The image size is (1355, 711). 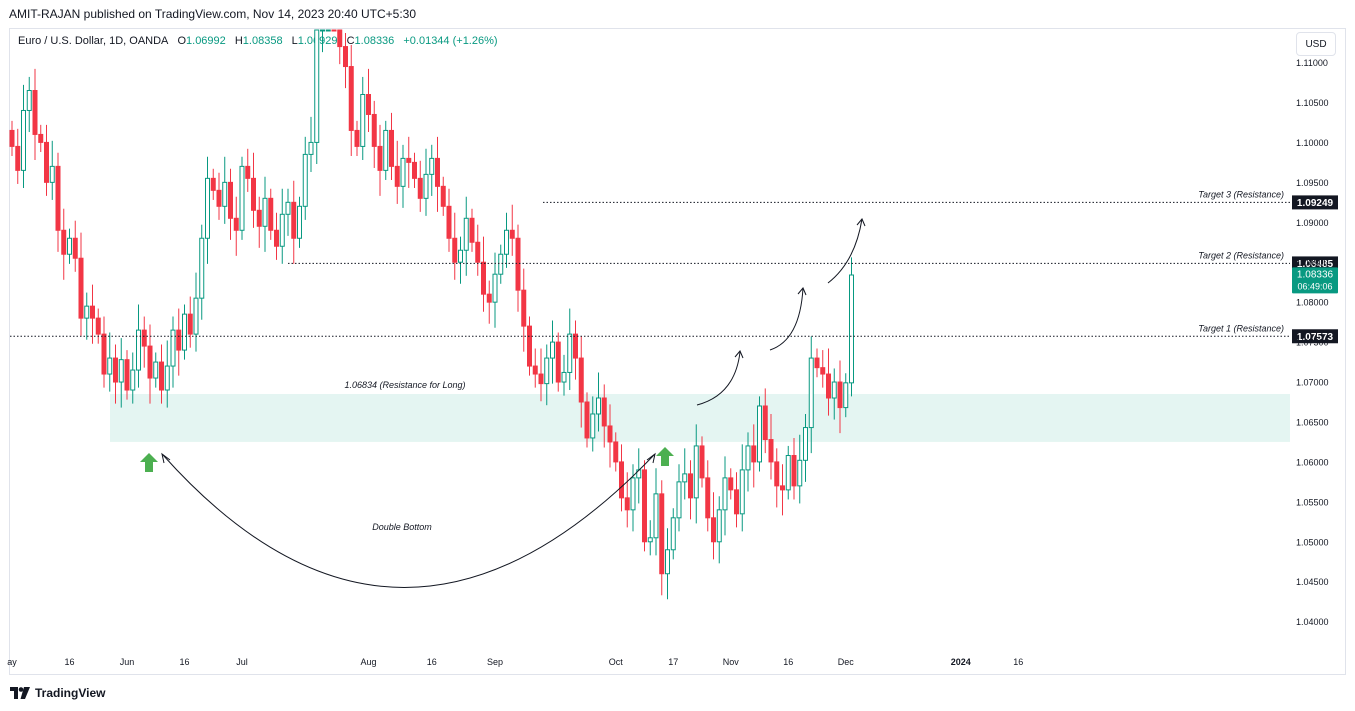 What do you see at coordinates (1312, 103) in the screenshot?
I see `y-tick-label: 1.10500` at bounding box center [1312, 103].